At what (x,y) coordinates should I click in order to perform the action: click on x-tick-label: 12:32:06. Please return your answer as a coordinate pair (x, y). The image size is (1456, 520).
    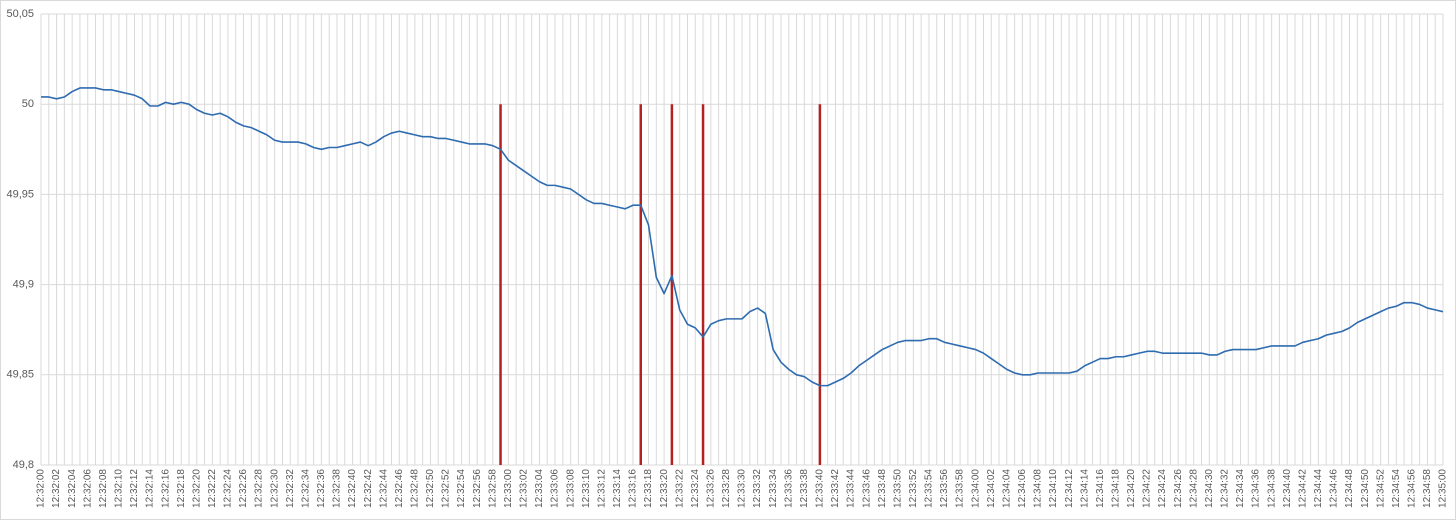
    Looking at the image, I should click on (87, 488).